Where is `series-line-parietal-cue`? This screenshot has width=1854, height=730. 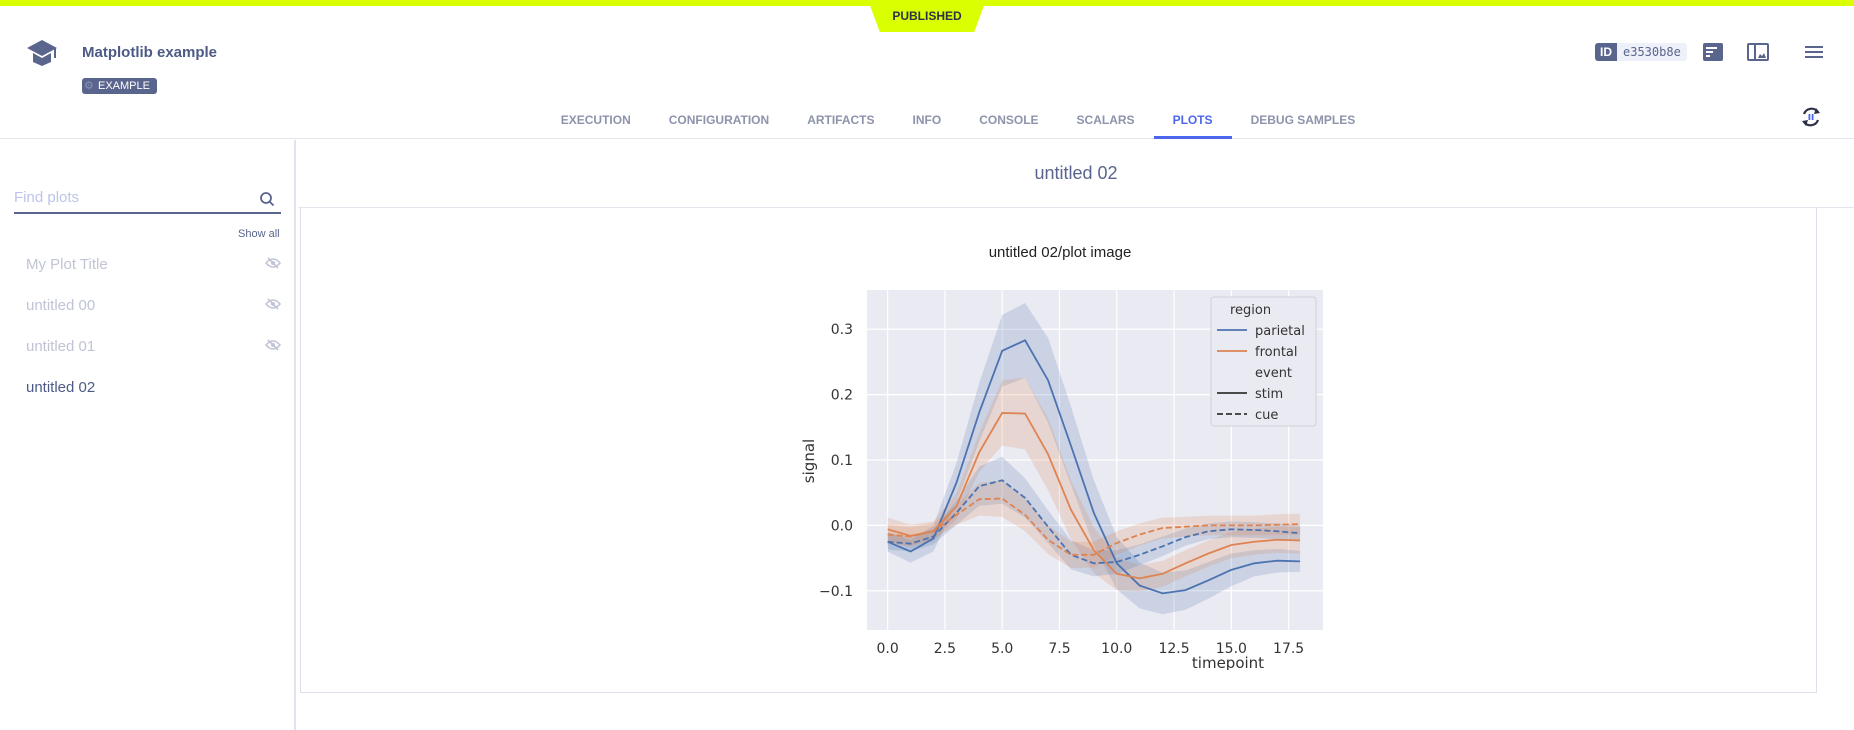
series-line-parietal-cue is located at coordinates (1094, 522).